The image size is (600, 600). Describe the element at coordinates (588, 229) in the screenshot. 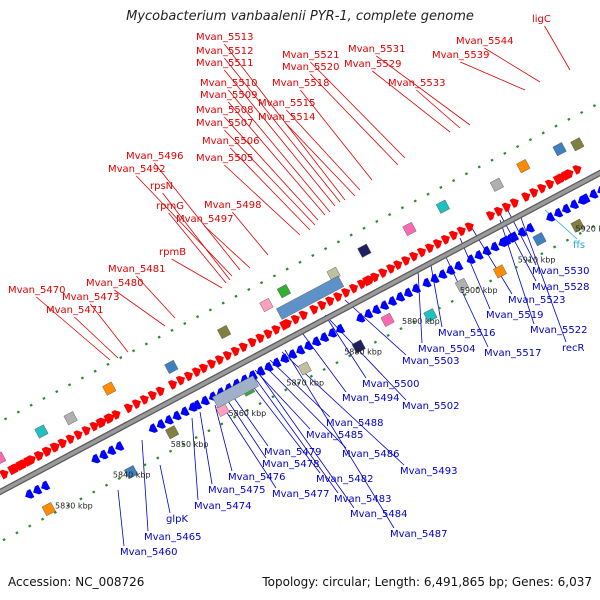

I see `kbp-tick-label: 5920 kbp` at that location.